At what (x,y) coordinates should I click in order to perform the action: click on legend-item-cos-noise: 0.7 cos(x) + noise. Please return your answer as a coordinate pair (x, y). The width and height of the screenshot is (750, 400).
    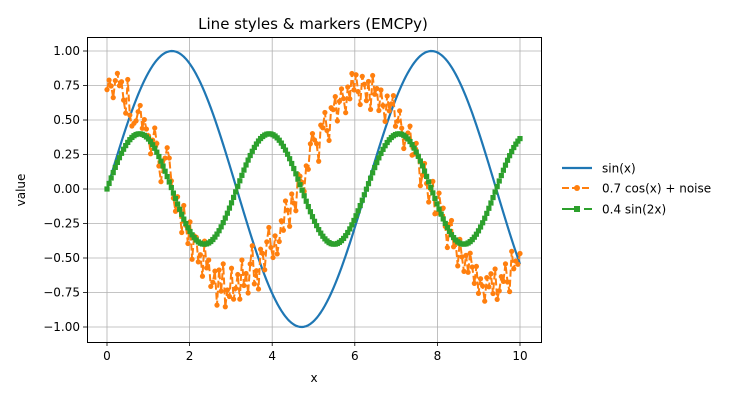
    Looking at the image, I should click on (636, 189).